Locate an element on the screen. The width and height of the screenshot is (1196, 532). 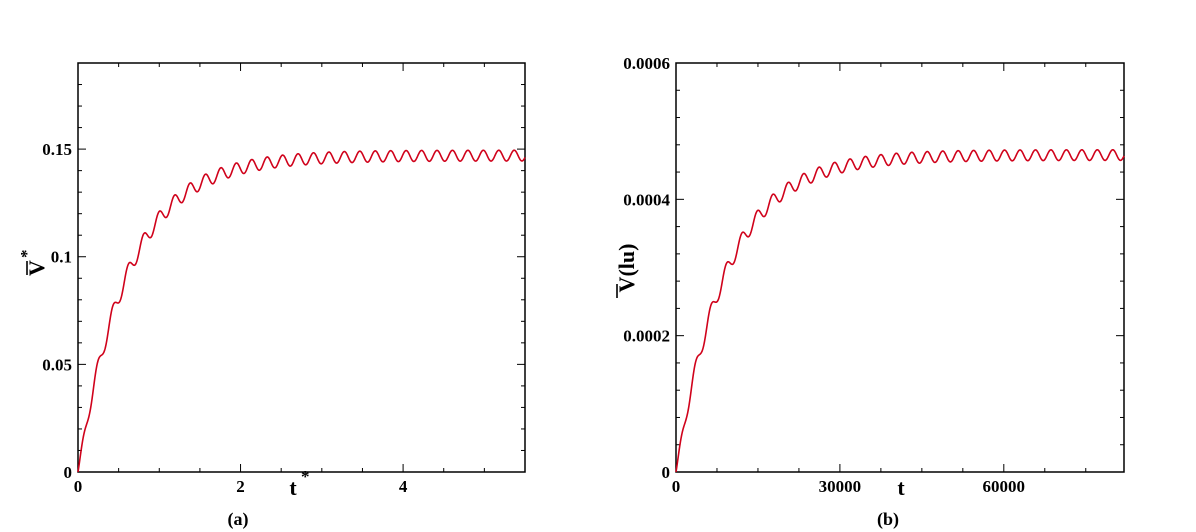
y-axis-superscript-a: * is located at coordinates (26, 254).